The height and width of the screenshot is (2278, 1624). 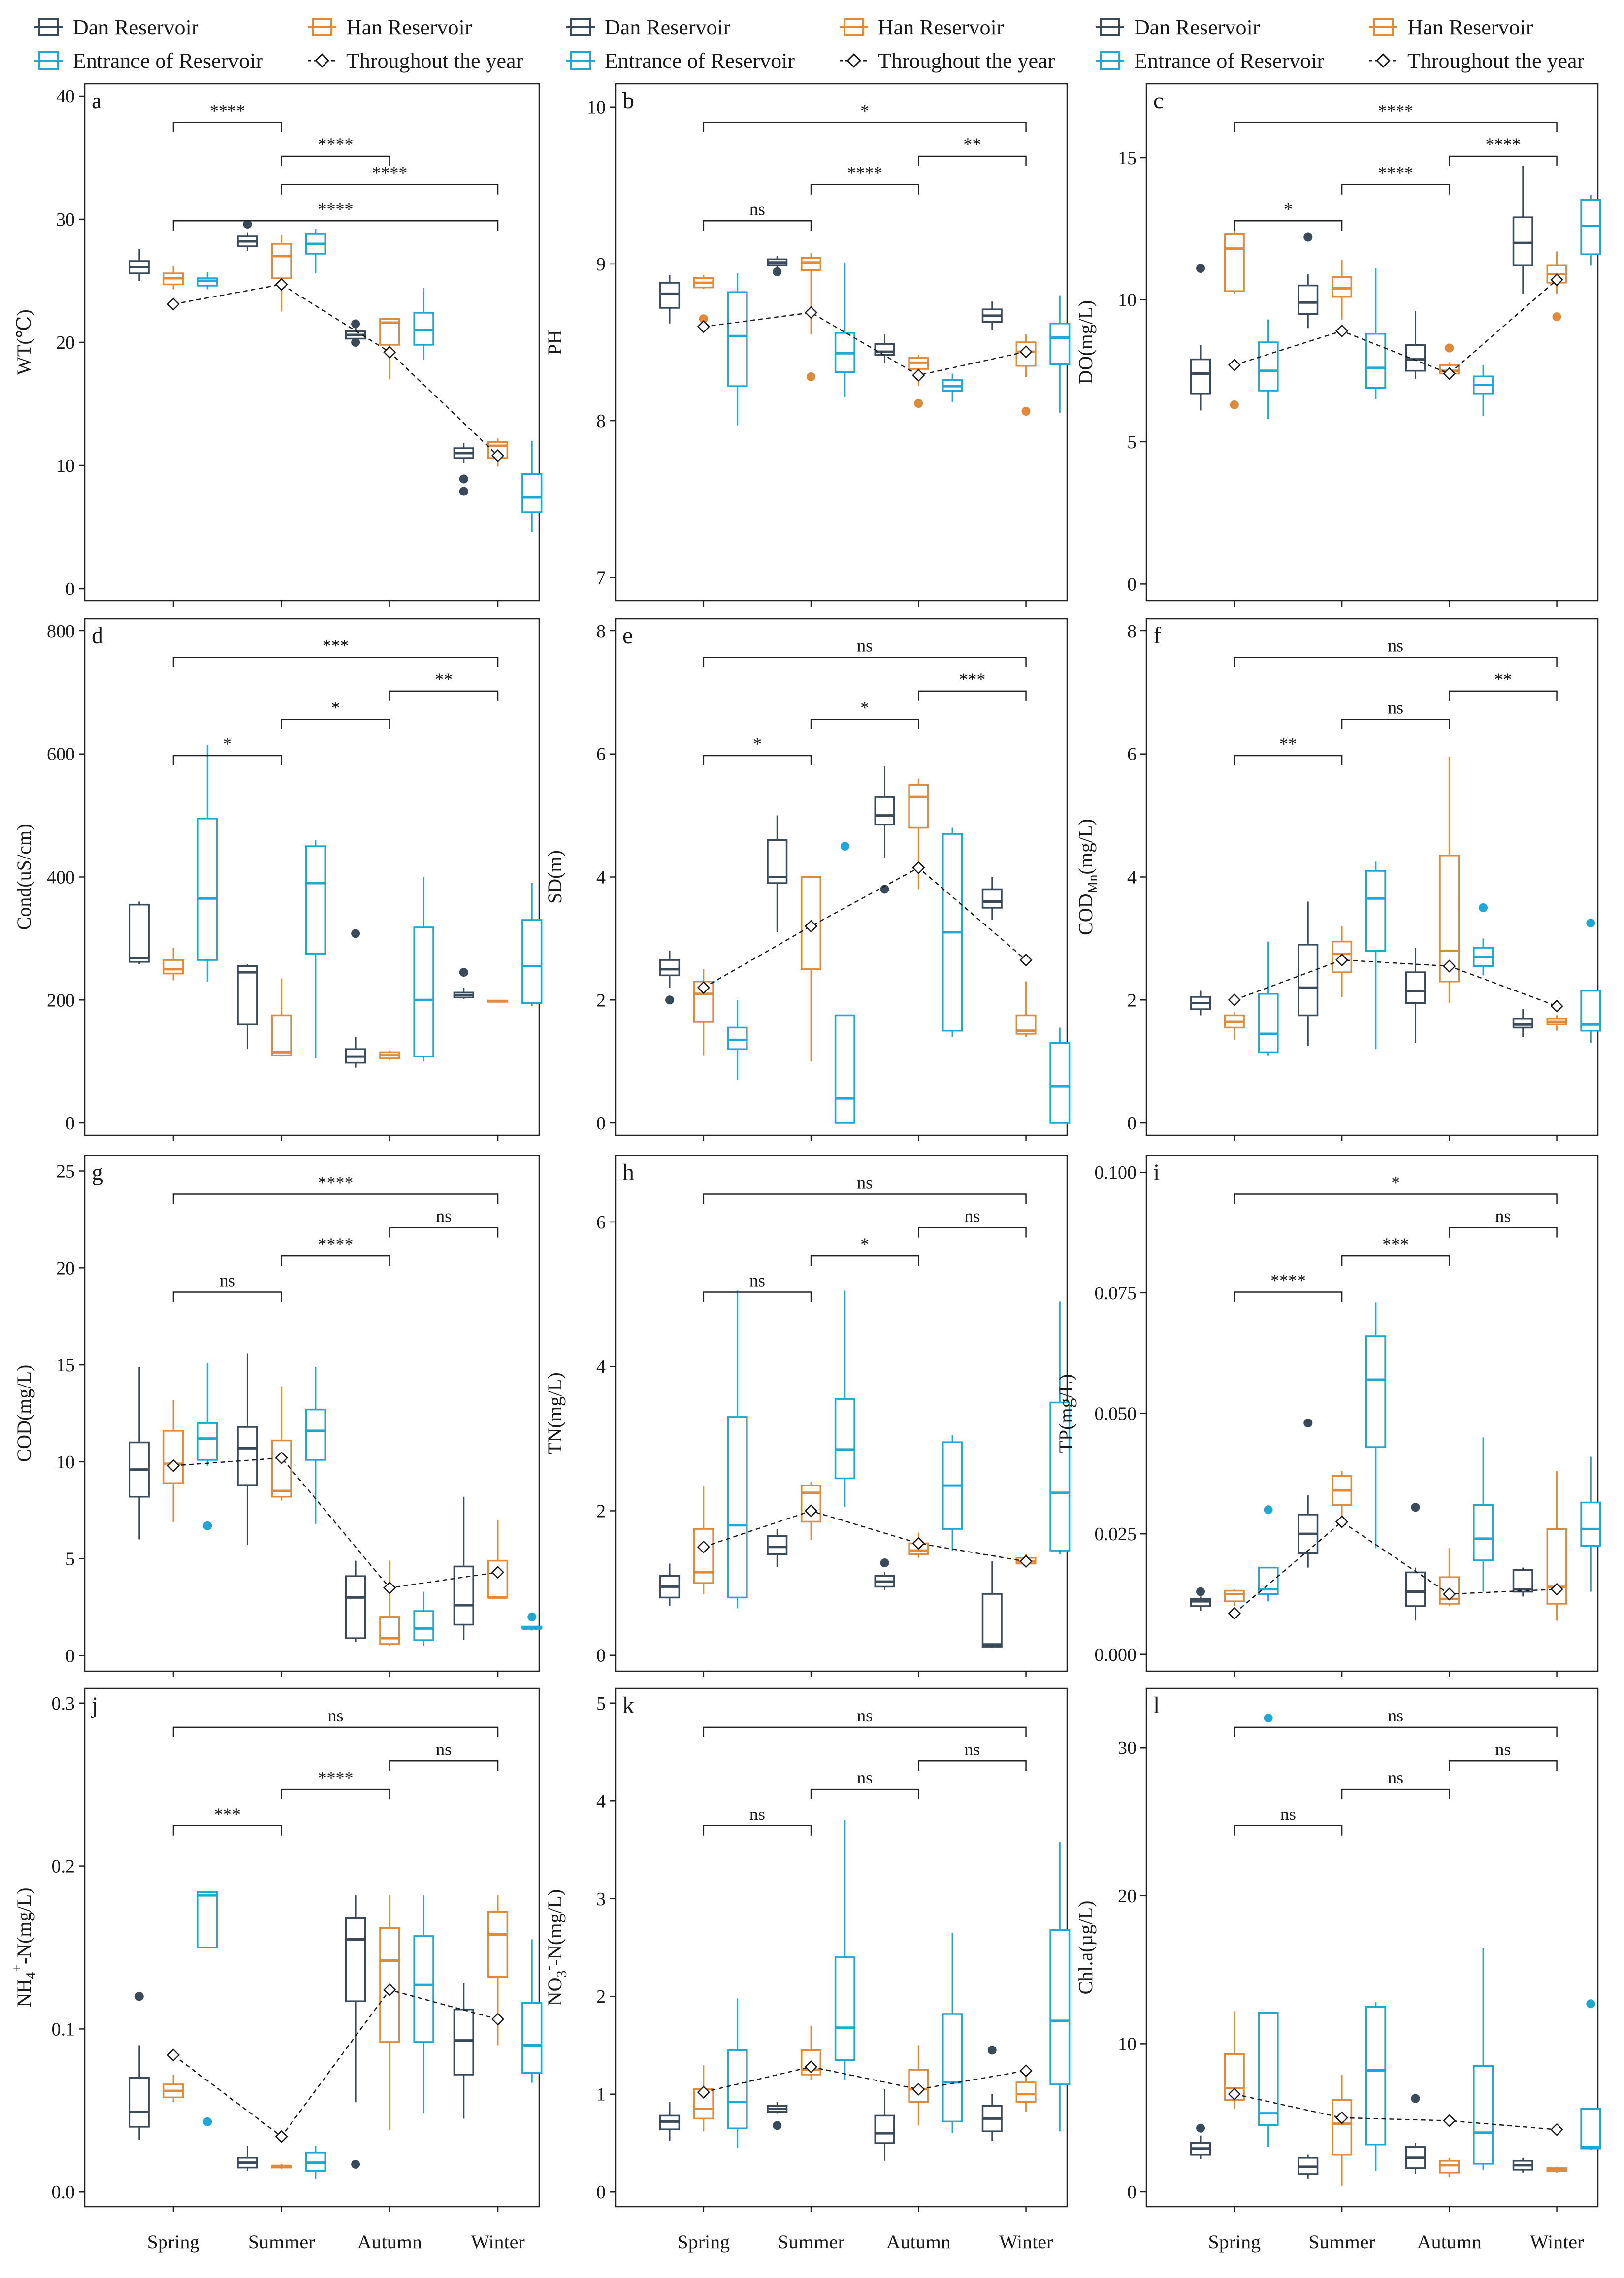 I want to click on y-tick-label: 15, so click(x=66, y=1365).